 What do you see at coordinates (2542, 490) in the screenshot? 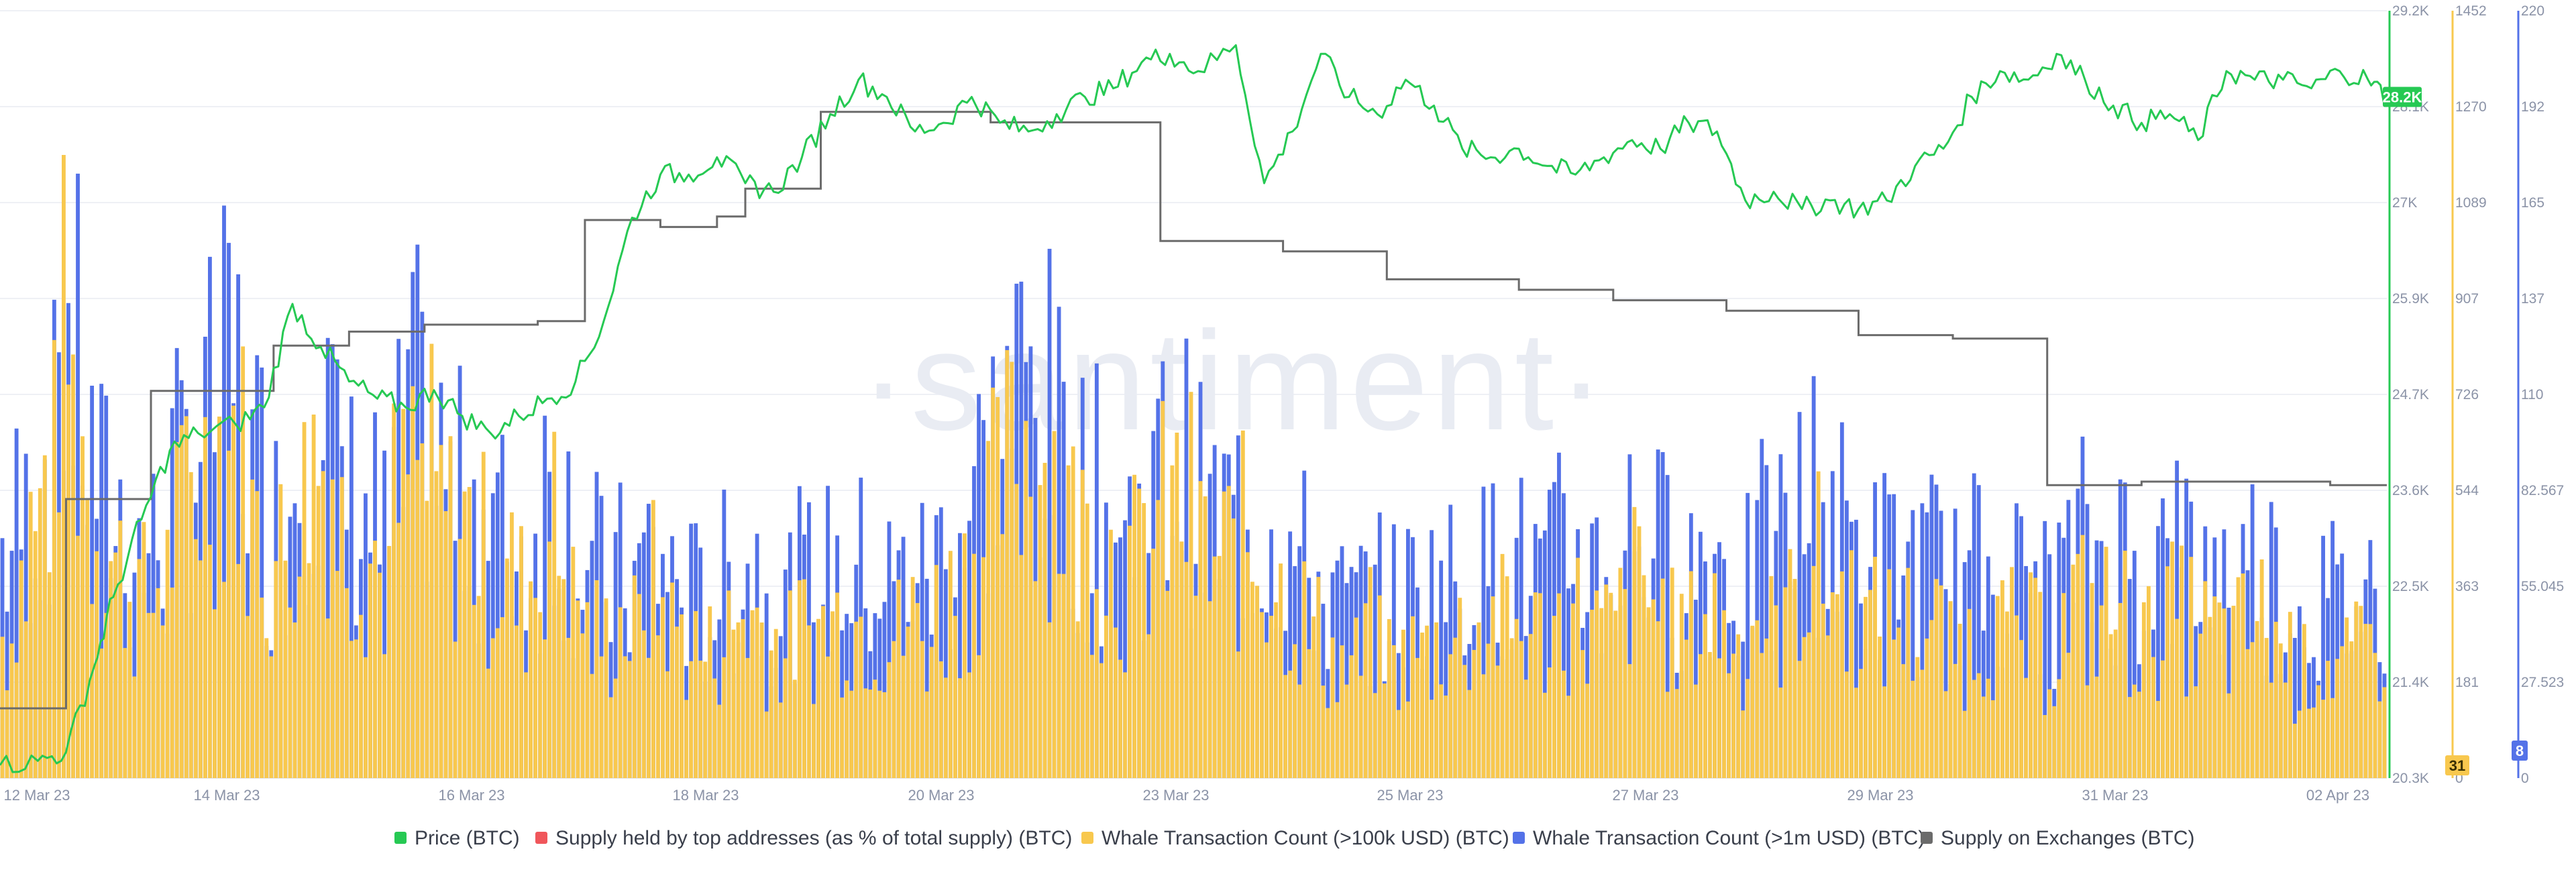
I see `whale-1m-axis-tick-label: 82.567` at bounding box center [2542, 490].